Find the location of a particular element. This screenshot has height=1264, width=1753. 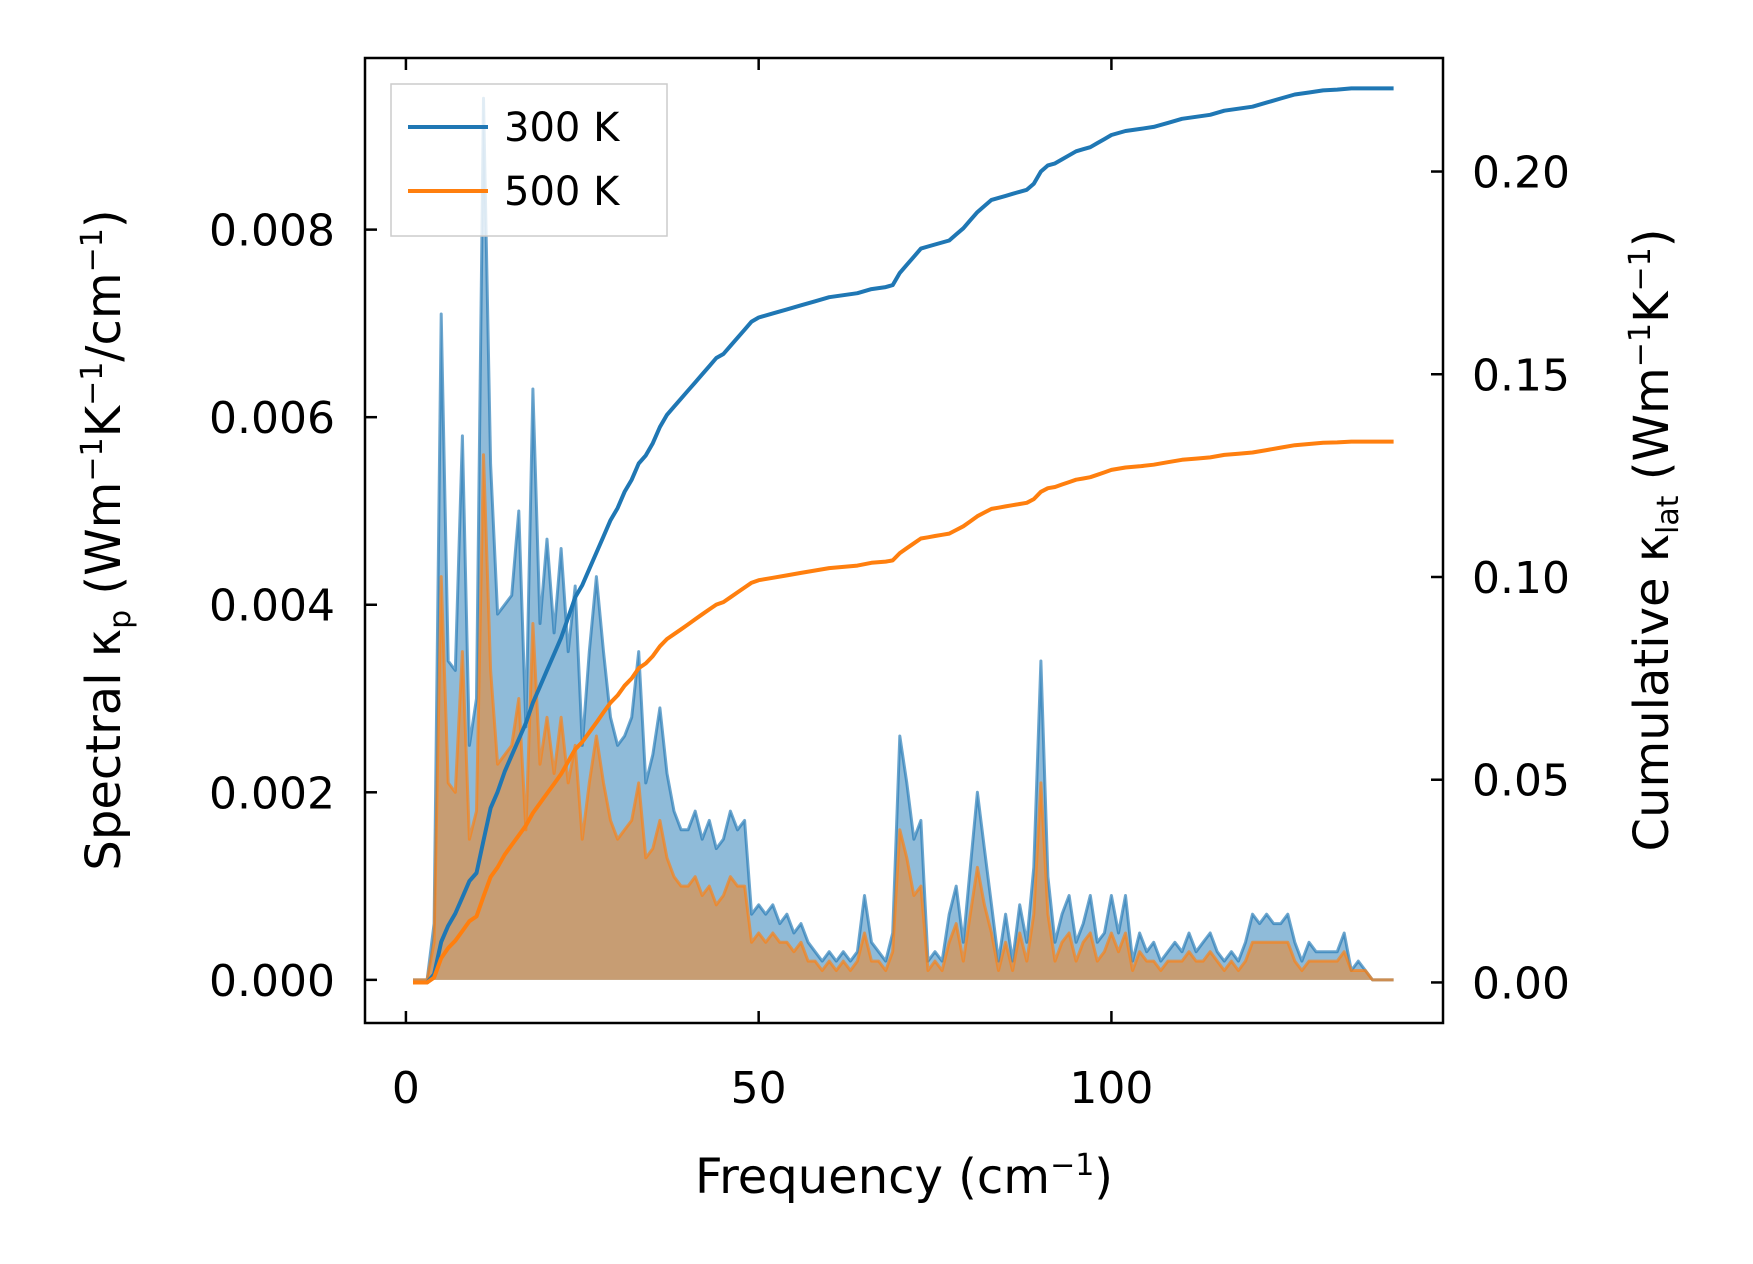

y-tick-label-left: 0.002 is located at coordinates (272, 793).